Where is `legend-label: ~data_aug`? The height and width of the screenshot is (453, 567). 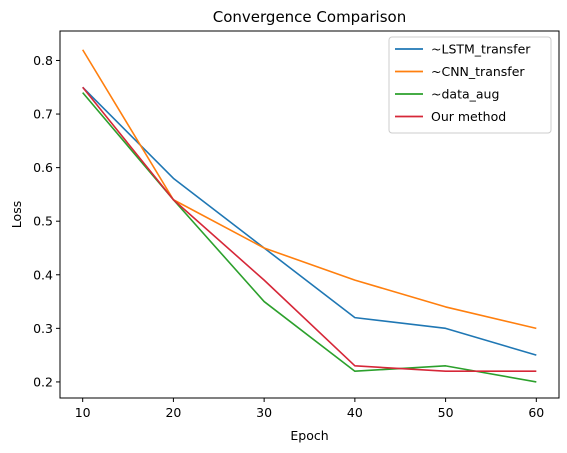
legend-label: ~data_aug is located at coordinates (465, 94).